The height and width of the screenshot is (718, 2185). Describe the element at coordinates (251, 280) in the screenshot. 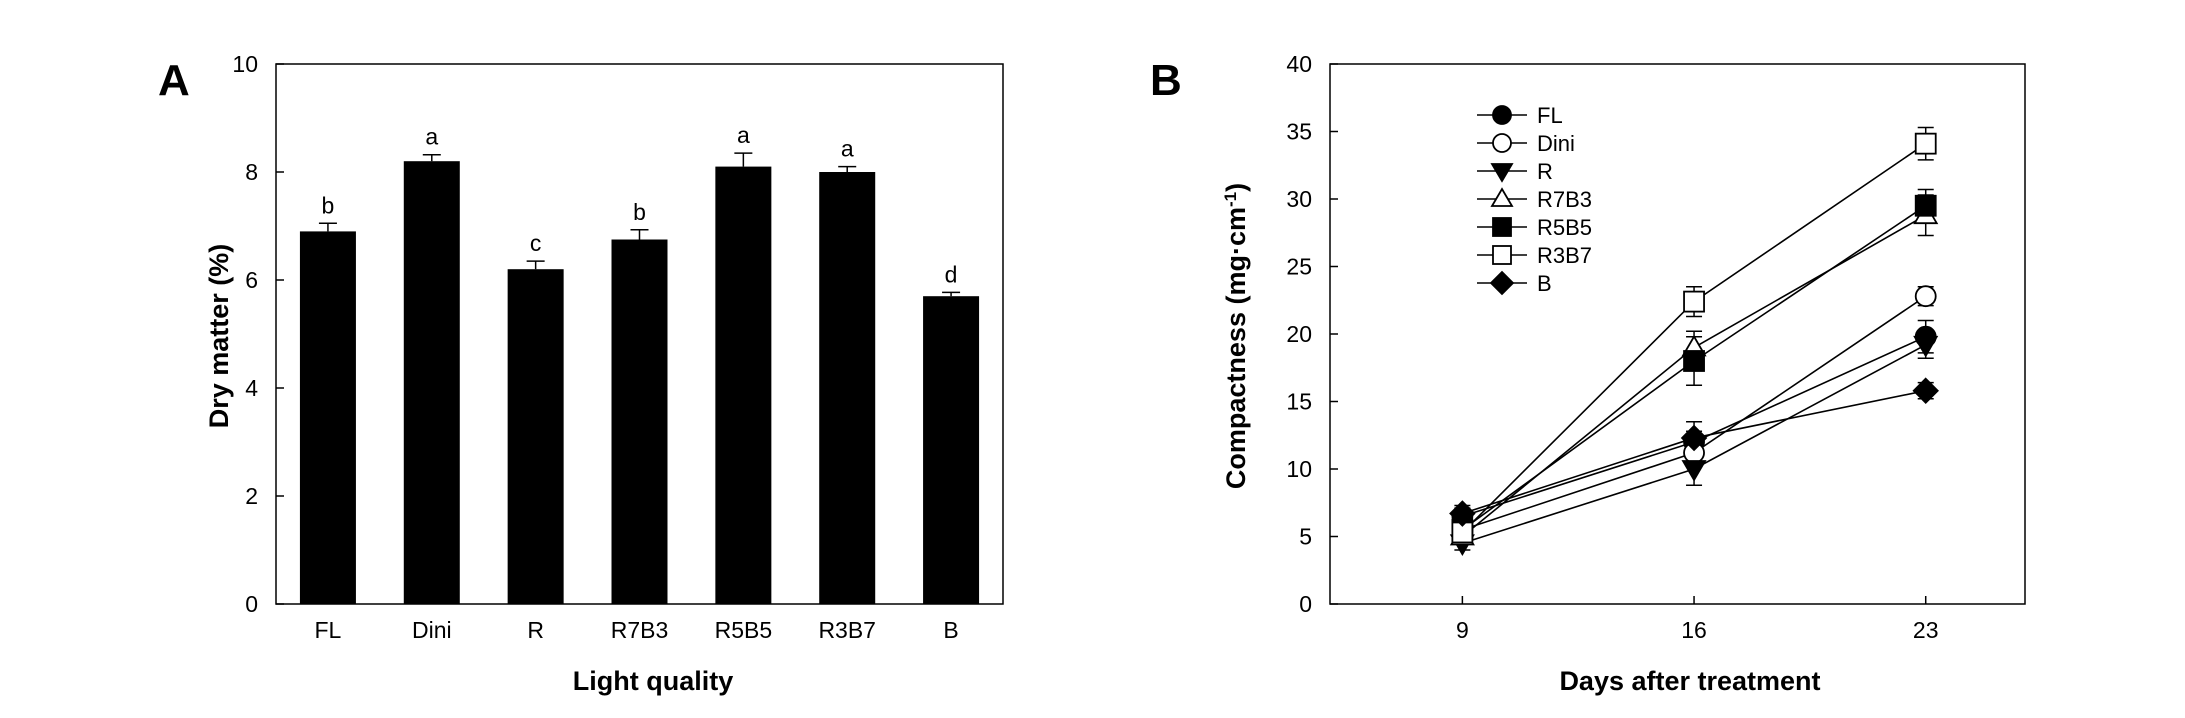

I see `panel-a-y-tick-label: 6` at that location.